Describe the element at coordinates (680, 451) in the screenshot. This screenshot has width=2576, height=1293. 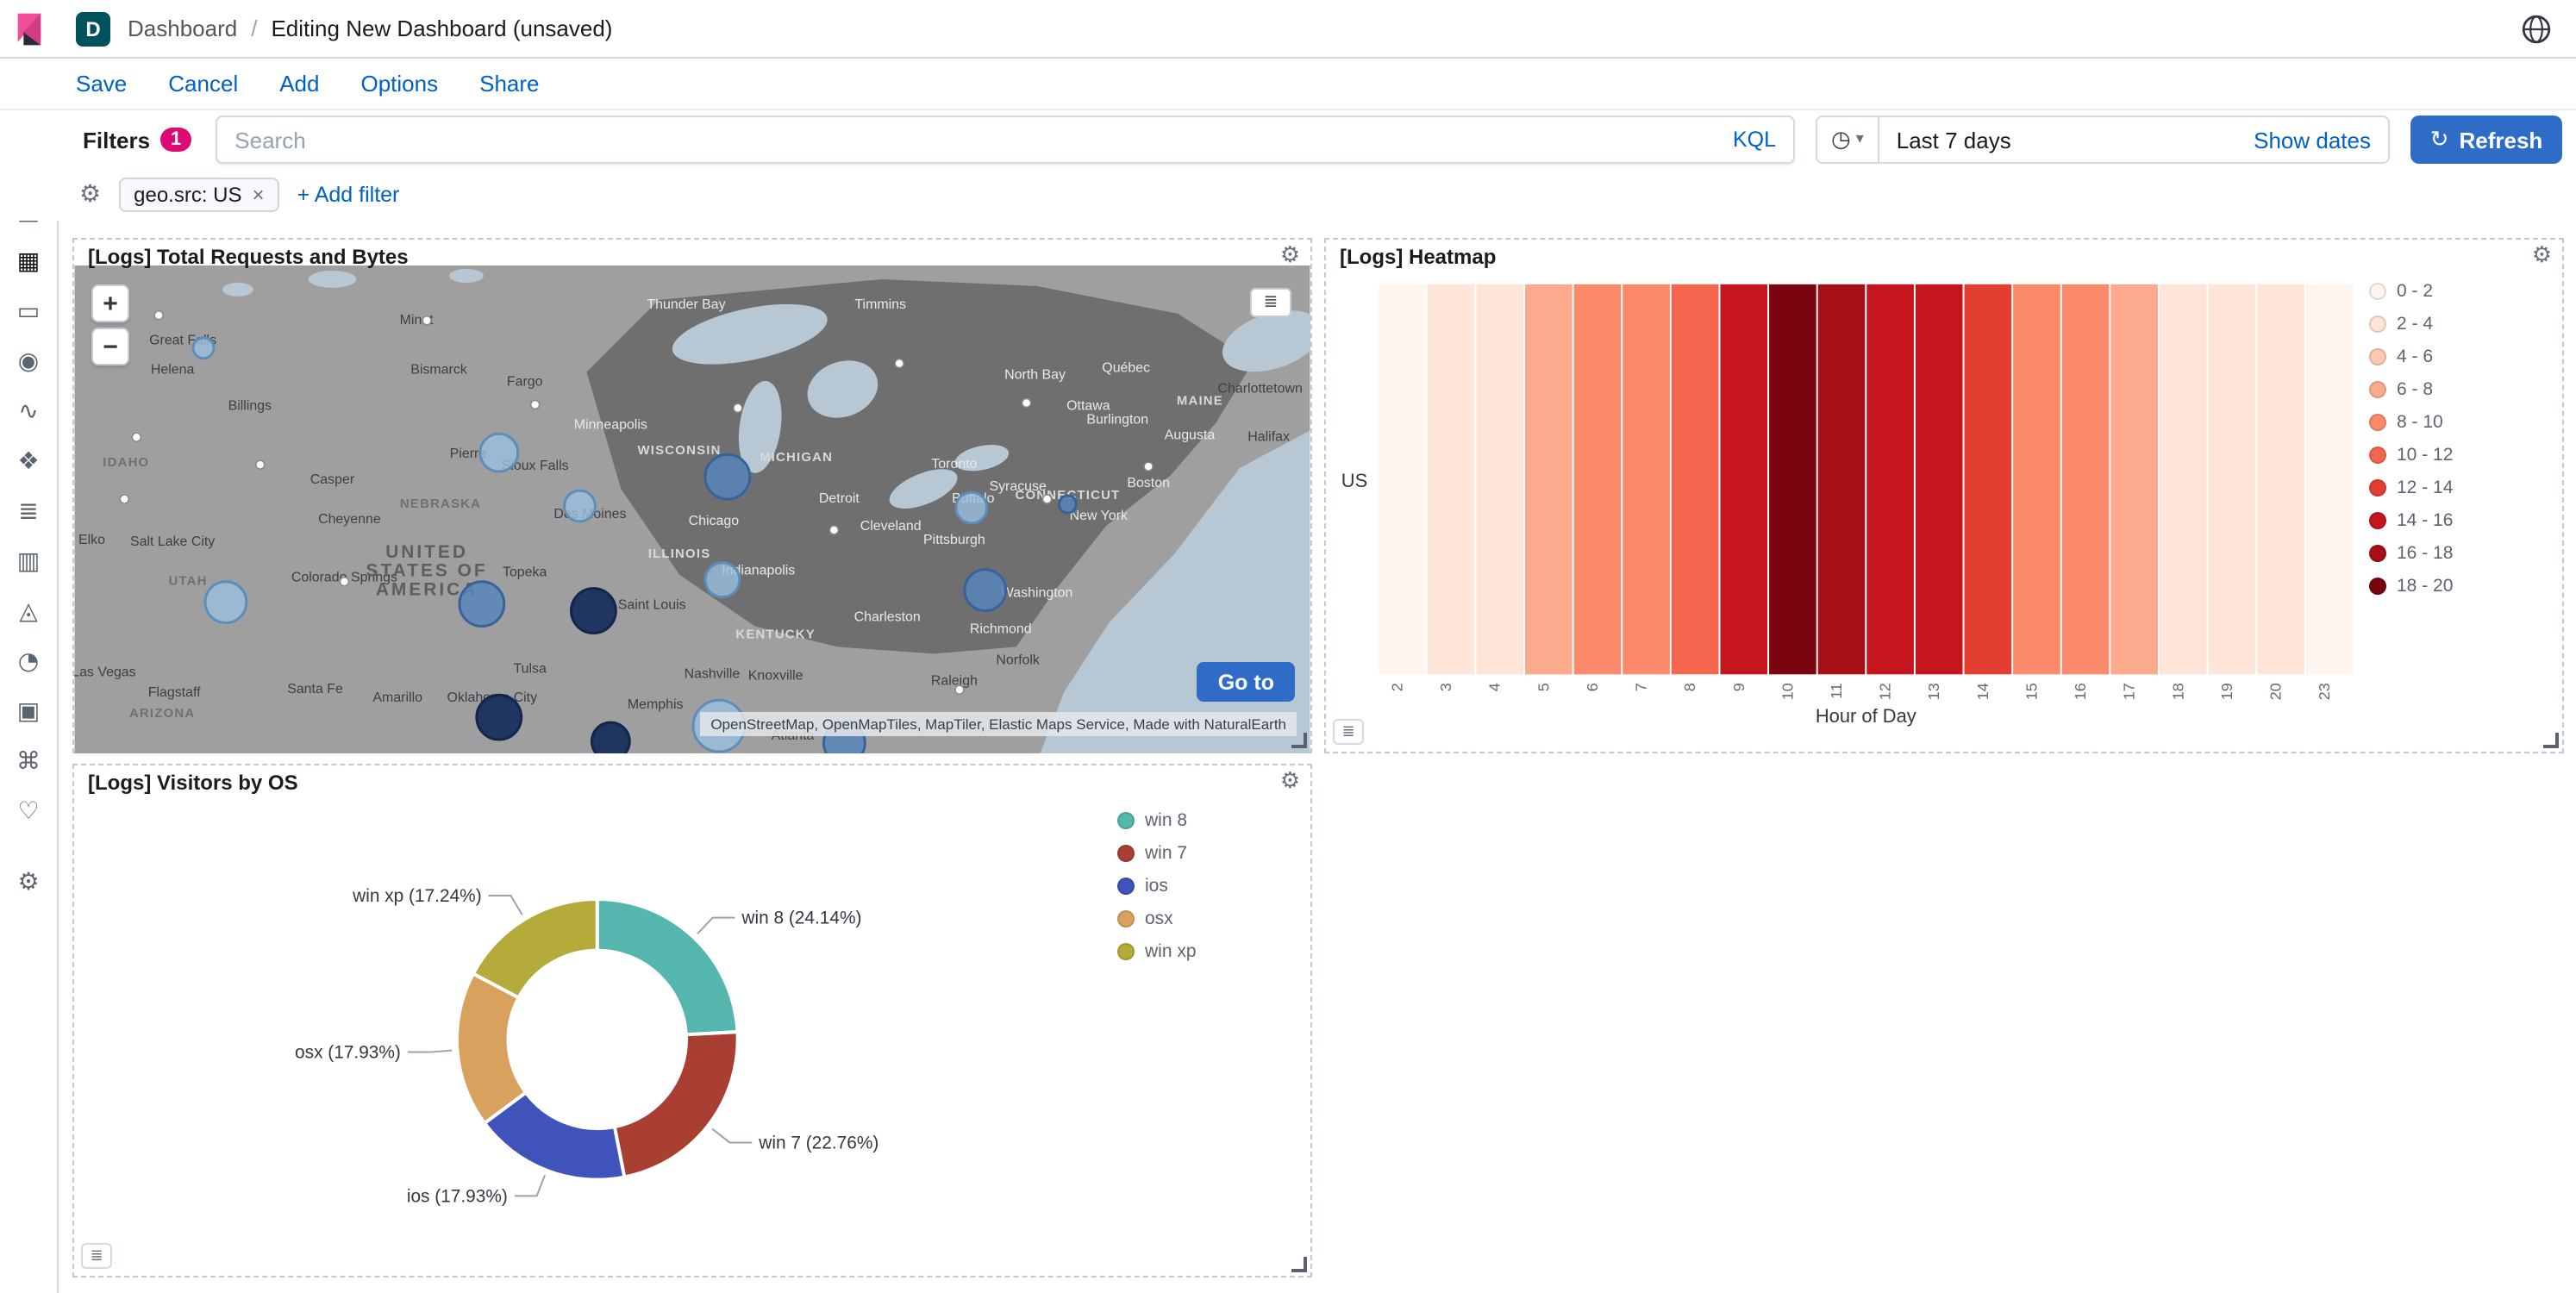
I see `svg-text: WISCONSIN` at that location.